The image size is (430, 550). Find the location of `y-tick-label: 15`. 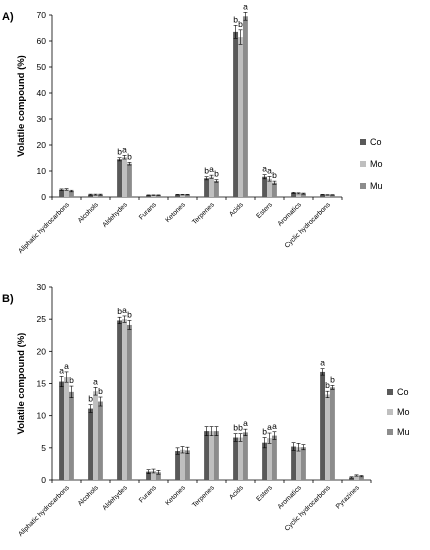

y-tick-label: 15 is located at coordinates (42, 384).